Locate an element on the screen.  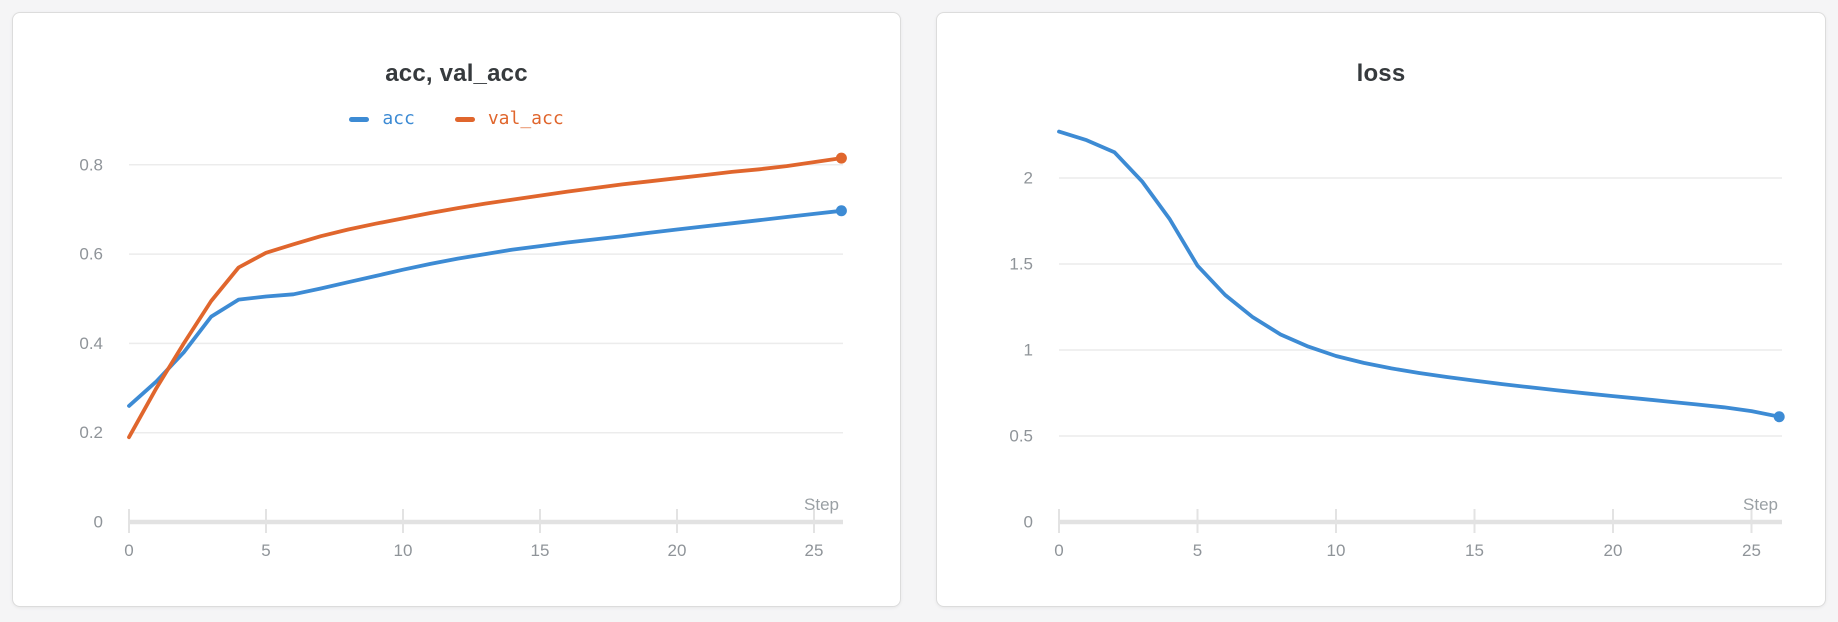
series-endpoint-val_acc is located at coordinates (841, 158).